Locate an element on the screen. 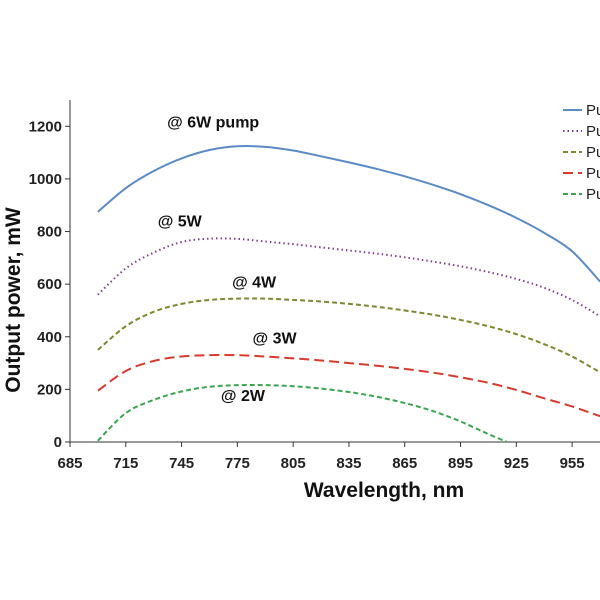 The height and width of the screenshot is (600, 600). y-tick-label: 400 is located at coordinates (49, 337).